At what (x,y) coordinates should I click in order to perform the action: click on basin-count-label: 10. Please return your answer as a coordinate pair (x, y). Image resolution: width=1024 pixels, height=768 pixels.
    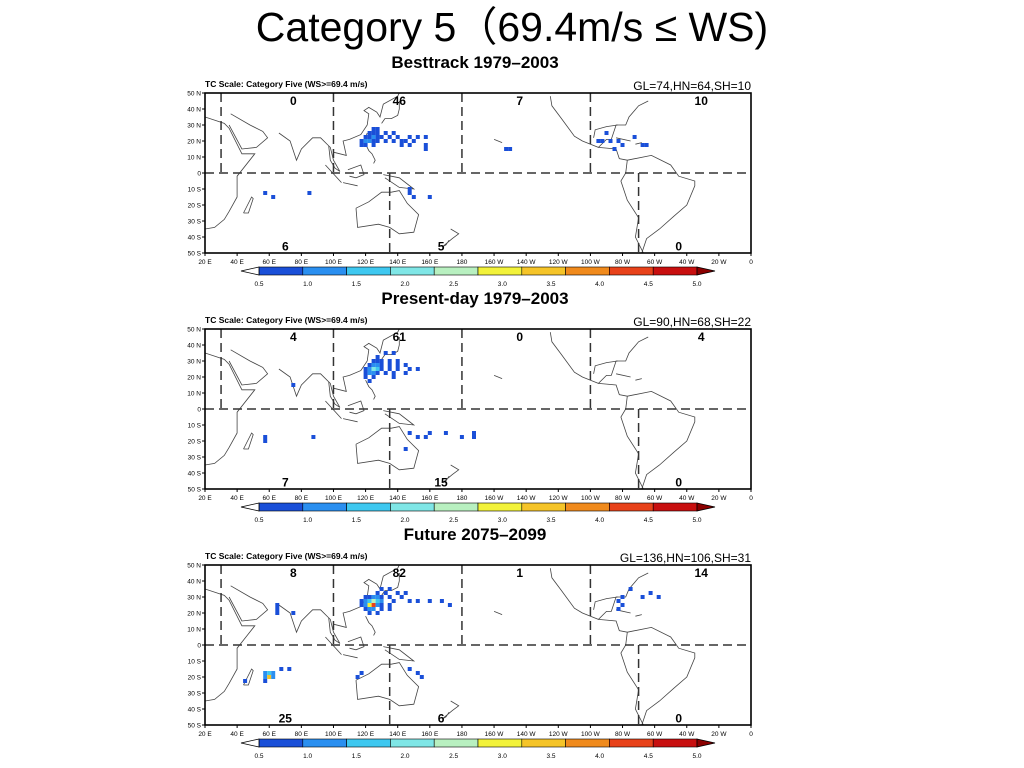
    Looking at the image, I should click on (702, 101).